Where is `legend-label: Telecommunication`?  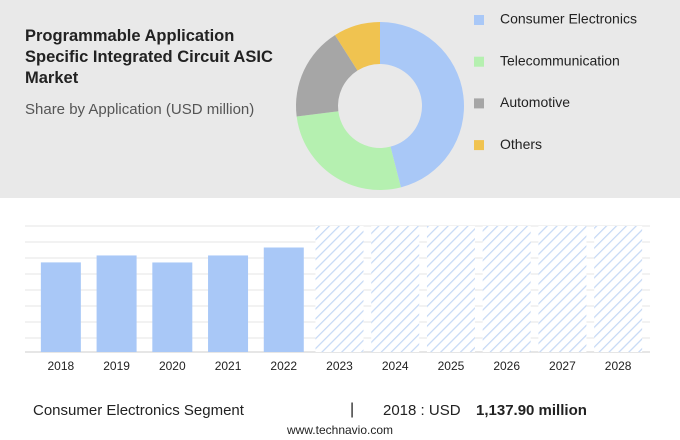
legend-label: Telecommunication is located at coordinates (560, 60).